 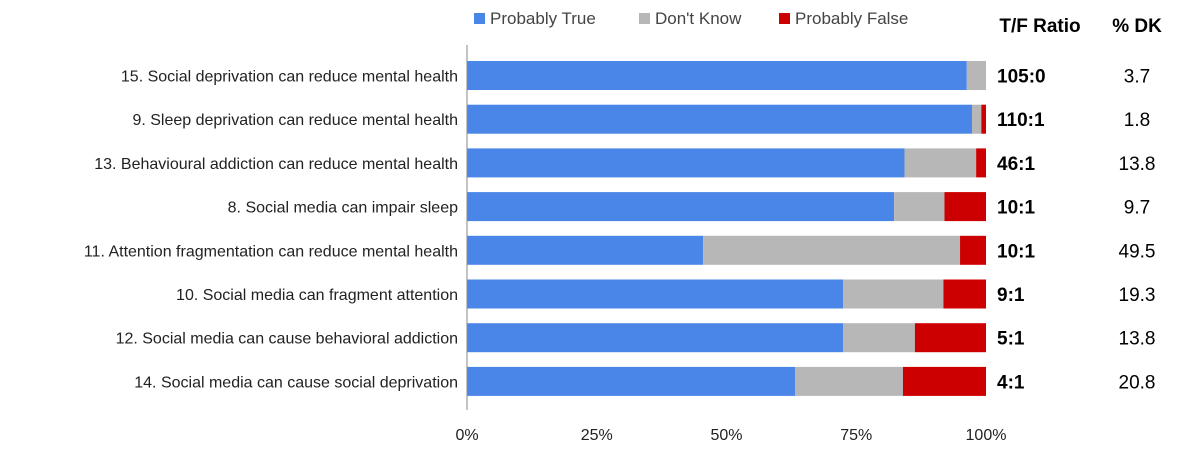 I want to click on tf-ratio-row-6: 9:1, so click(x=1011, y=295).